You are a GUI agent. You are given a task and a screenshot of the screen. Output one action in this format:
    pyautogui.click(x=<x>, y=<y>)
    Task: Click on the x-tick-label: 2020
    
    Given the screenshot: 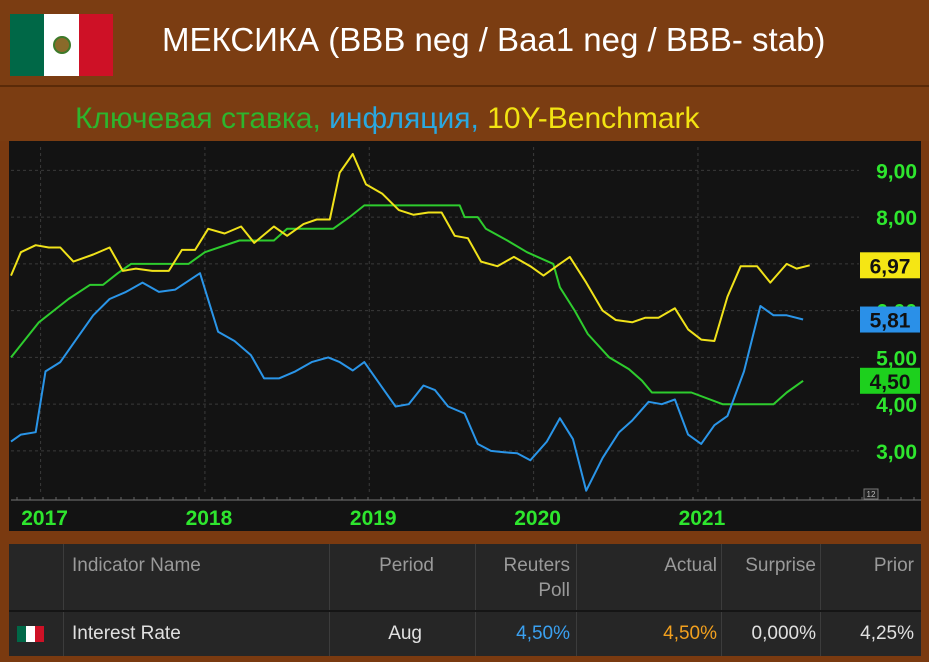 What is the action you would take?
    pyautogui.click(x=537, y=518)
    